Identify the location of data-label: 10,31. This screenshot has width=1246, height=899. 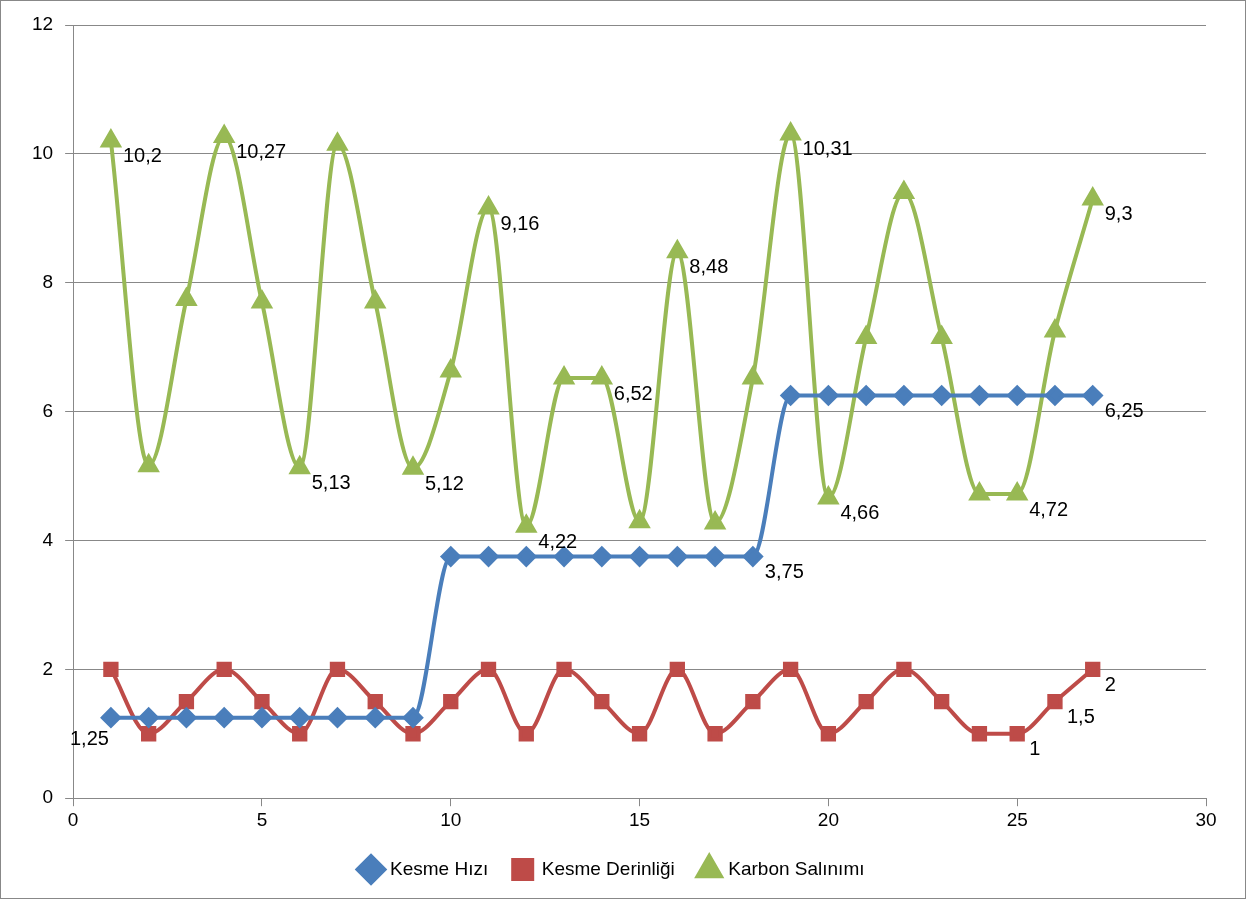
(827, 148).